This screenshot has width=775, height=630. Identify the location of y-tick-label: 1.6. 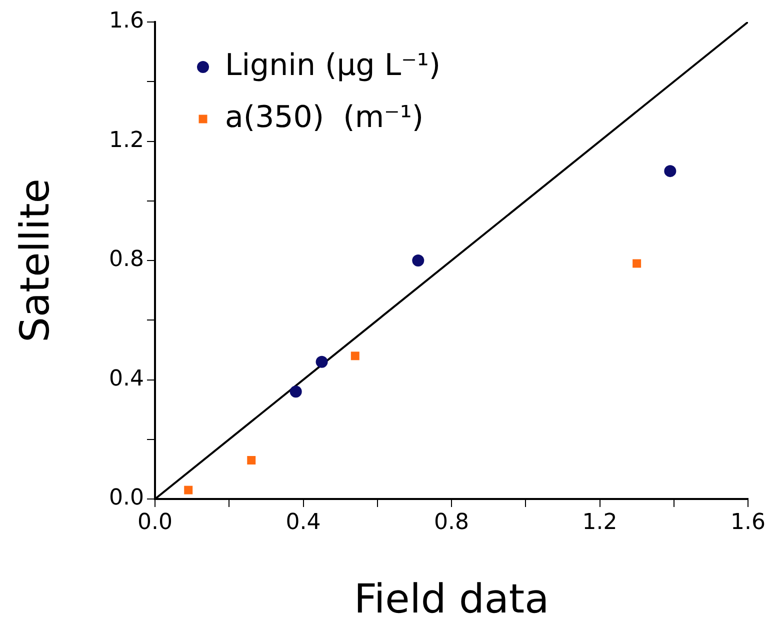
(126, 21).